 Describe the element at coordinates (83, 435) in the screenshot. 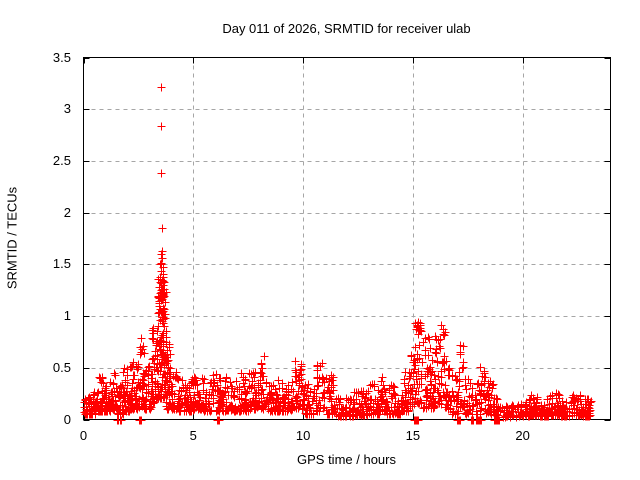

I see `x-tick-label: 0` at that location.